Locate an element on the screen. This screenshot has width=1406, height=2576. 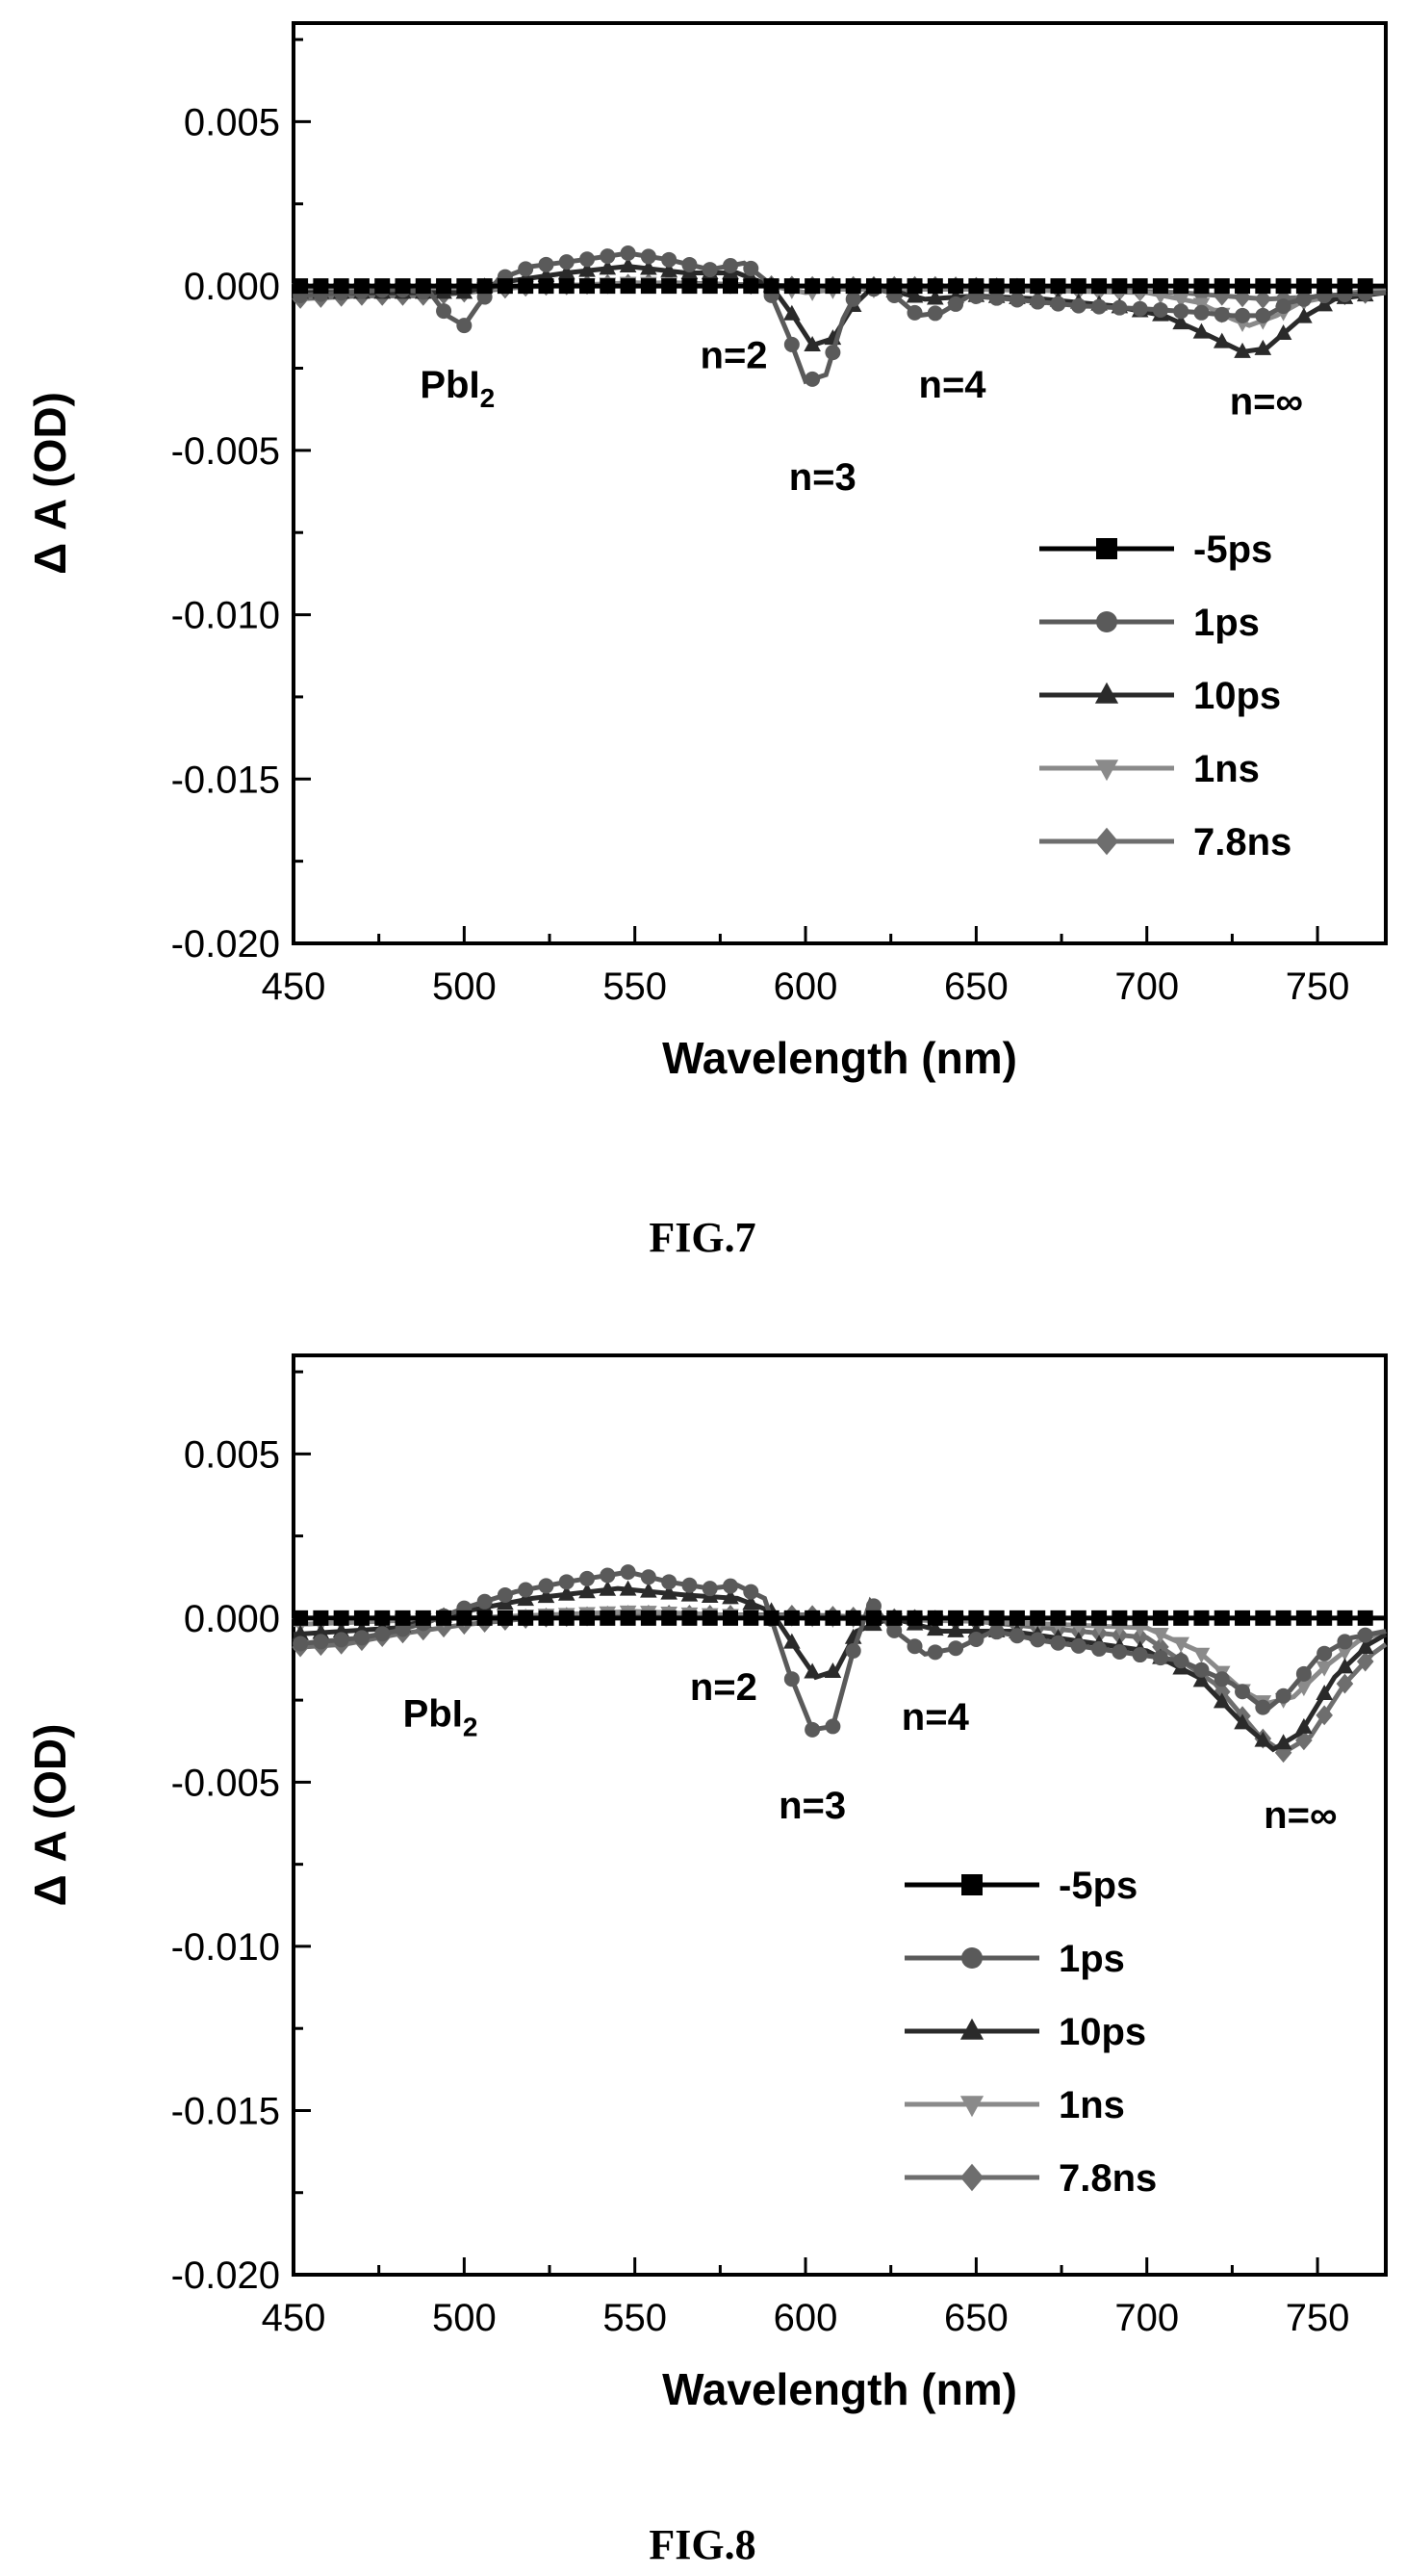
y-axis-title: Δ A (OD) is located at coordinates (50, 484).